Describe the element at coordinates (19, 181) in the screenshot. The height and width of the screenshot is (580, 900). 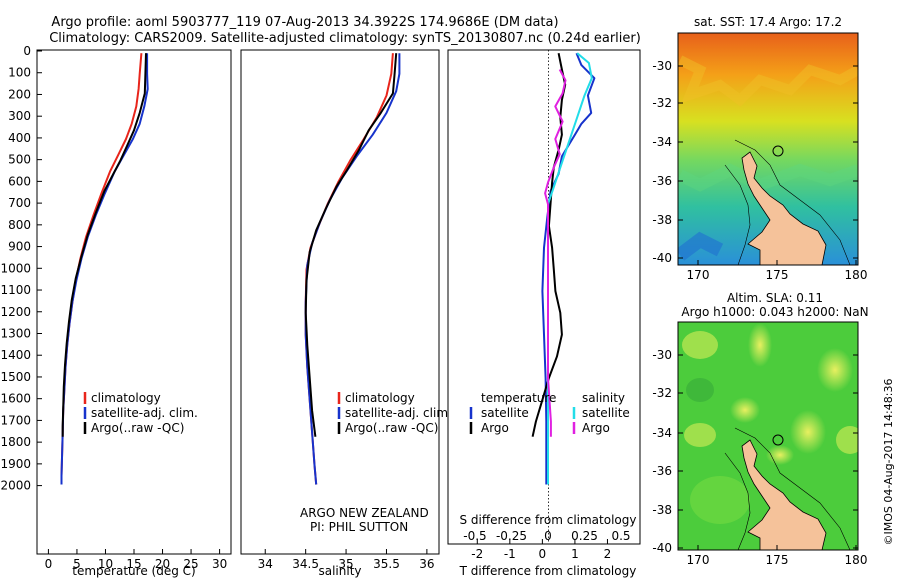
I see `depth-tick-label: 600` at that location.